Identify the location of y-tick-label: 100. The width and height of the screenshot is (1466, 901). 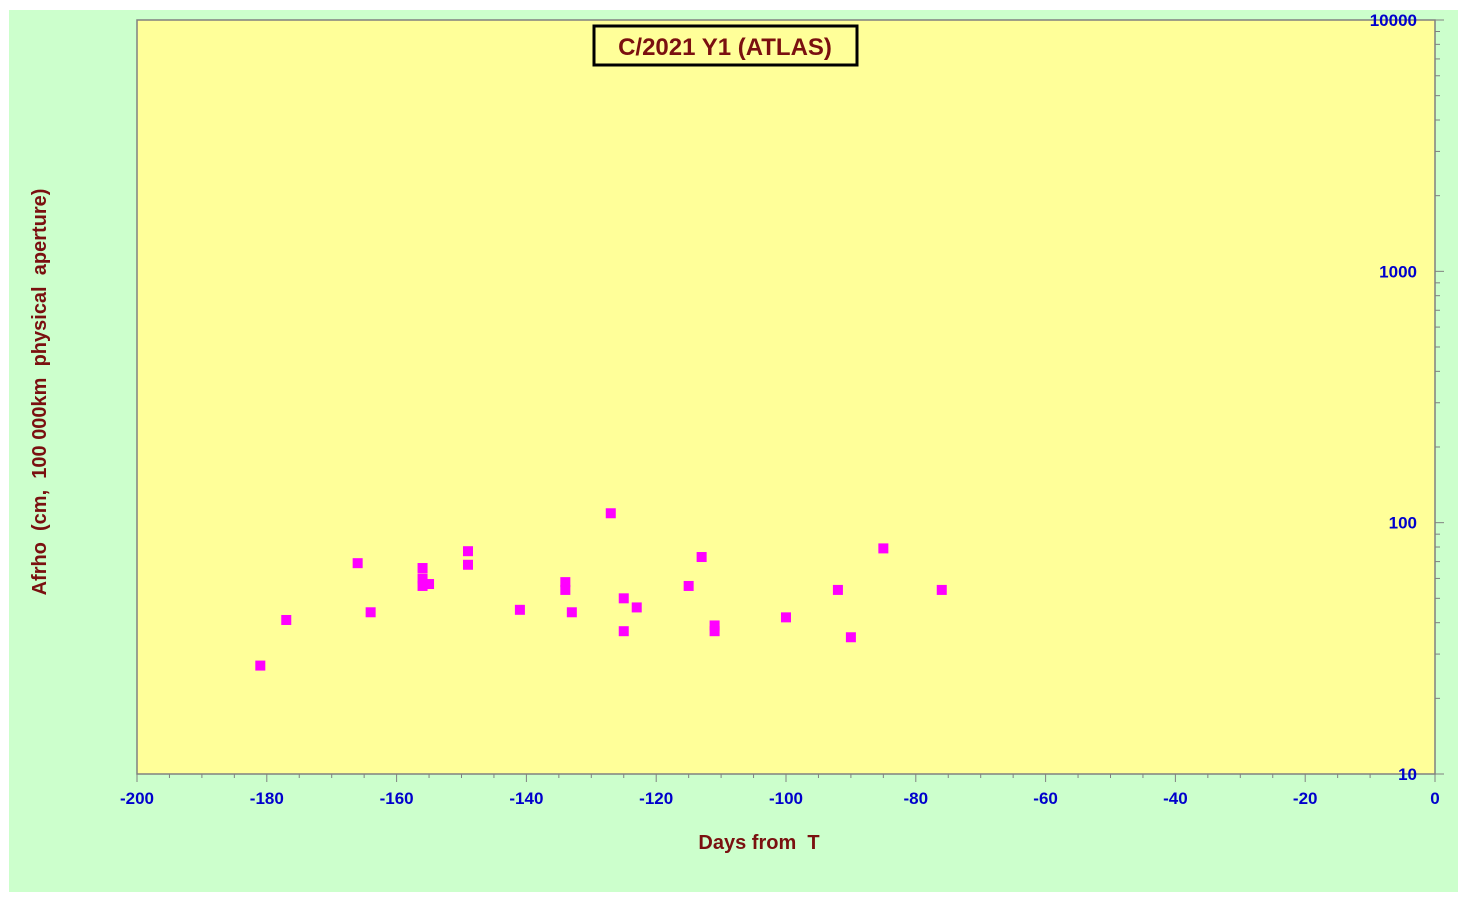
(1403, 523).